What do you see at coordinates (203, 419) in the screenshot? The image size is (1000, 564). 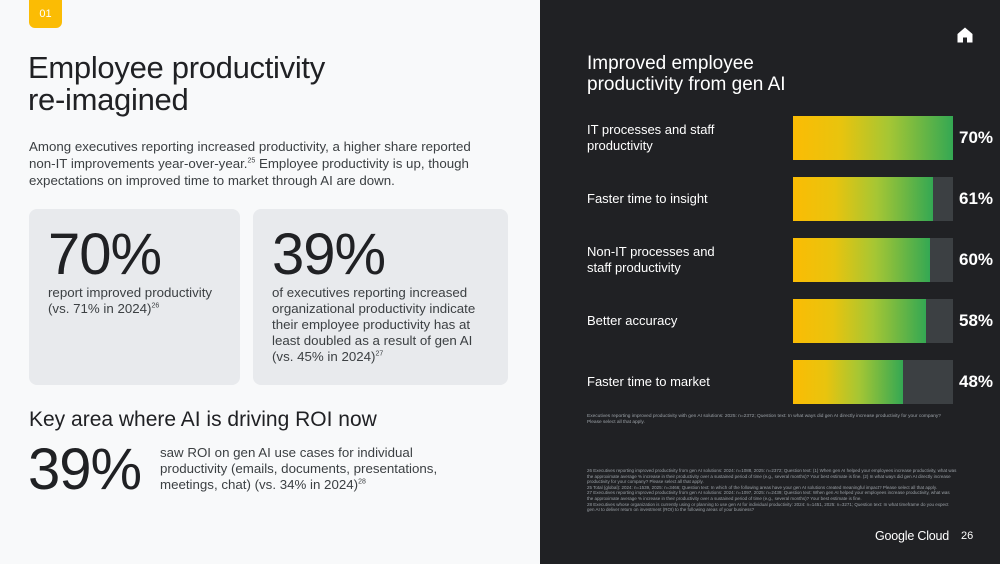 I see `roi-section-title: Key area where AI is driving ROI now` at bounding box center [203, 419].